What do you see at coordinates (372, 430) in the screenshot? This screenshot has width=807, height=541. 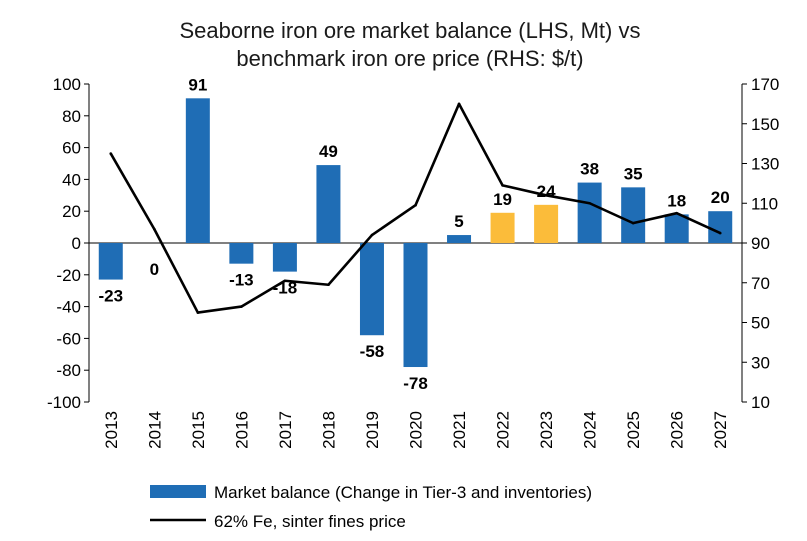 I see `x-tick-label: 2019` at bounding box center [372, 430].